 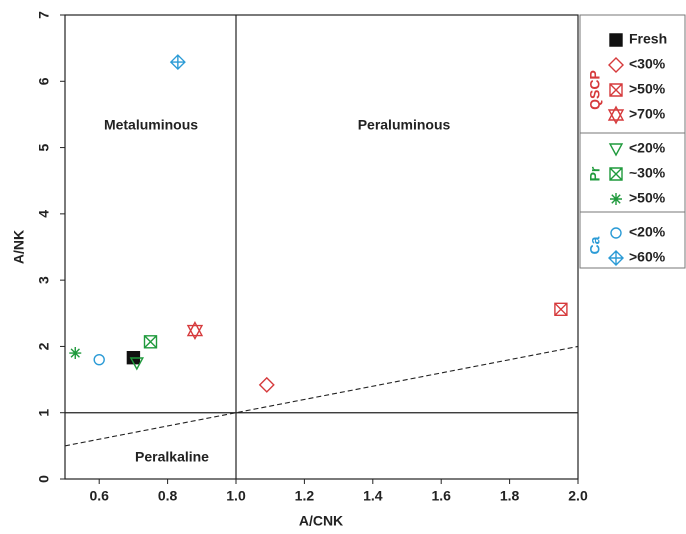 I want to click on x-tick-label: 1.2, so click(x=305, y=496).